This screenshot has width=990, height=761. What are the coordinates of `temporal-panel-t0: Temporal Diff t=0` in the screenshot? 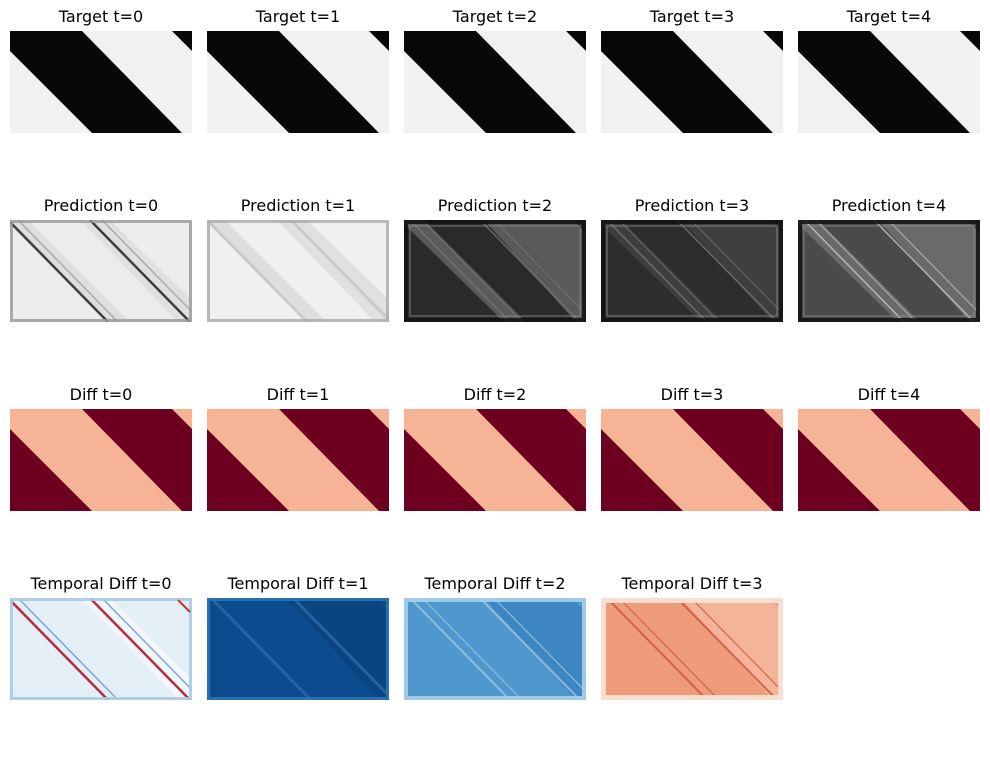 It's located at (101, 637).